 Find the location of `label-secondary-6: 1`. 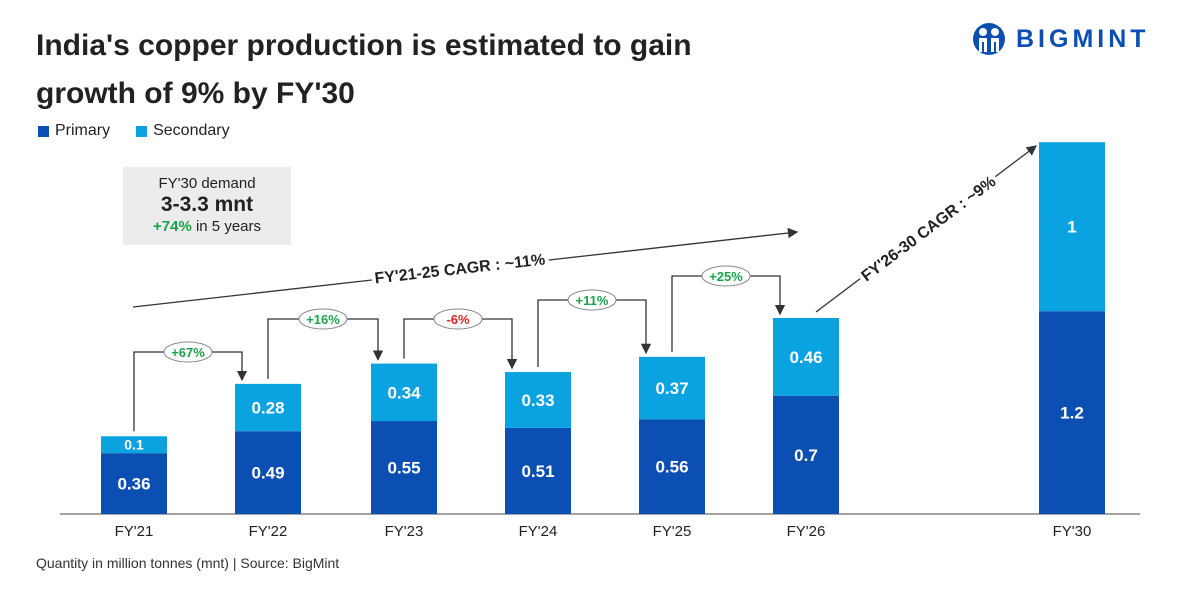

label-secondary-6: 1 is located at coordinates (1071, 227).